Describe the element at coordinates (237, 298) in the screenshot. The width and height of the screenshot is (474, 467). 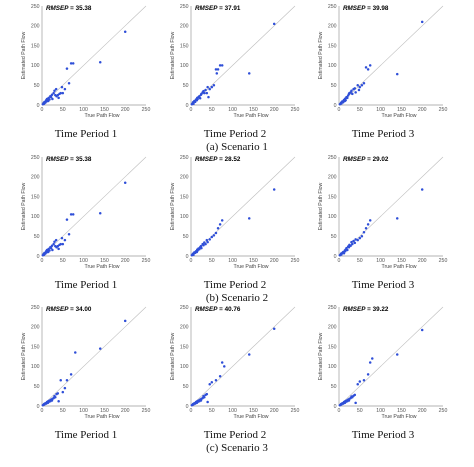
I see `scenario-caption: (b) Scenario 2` at that location.